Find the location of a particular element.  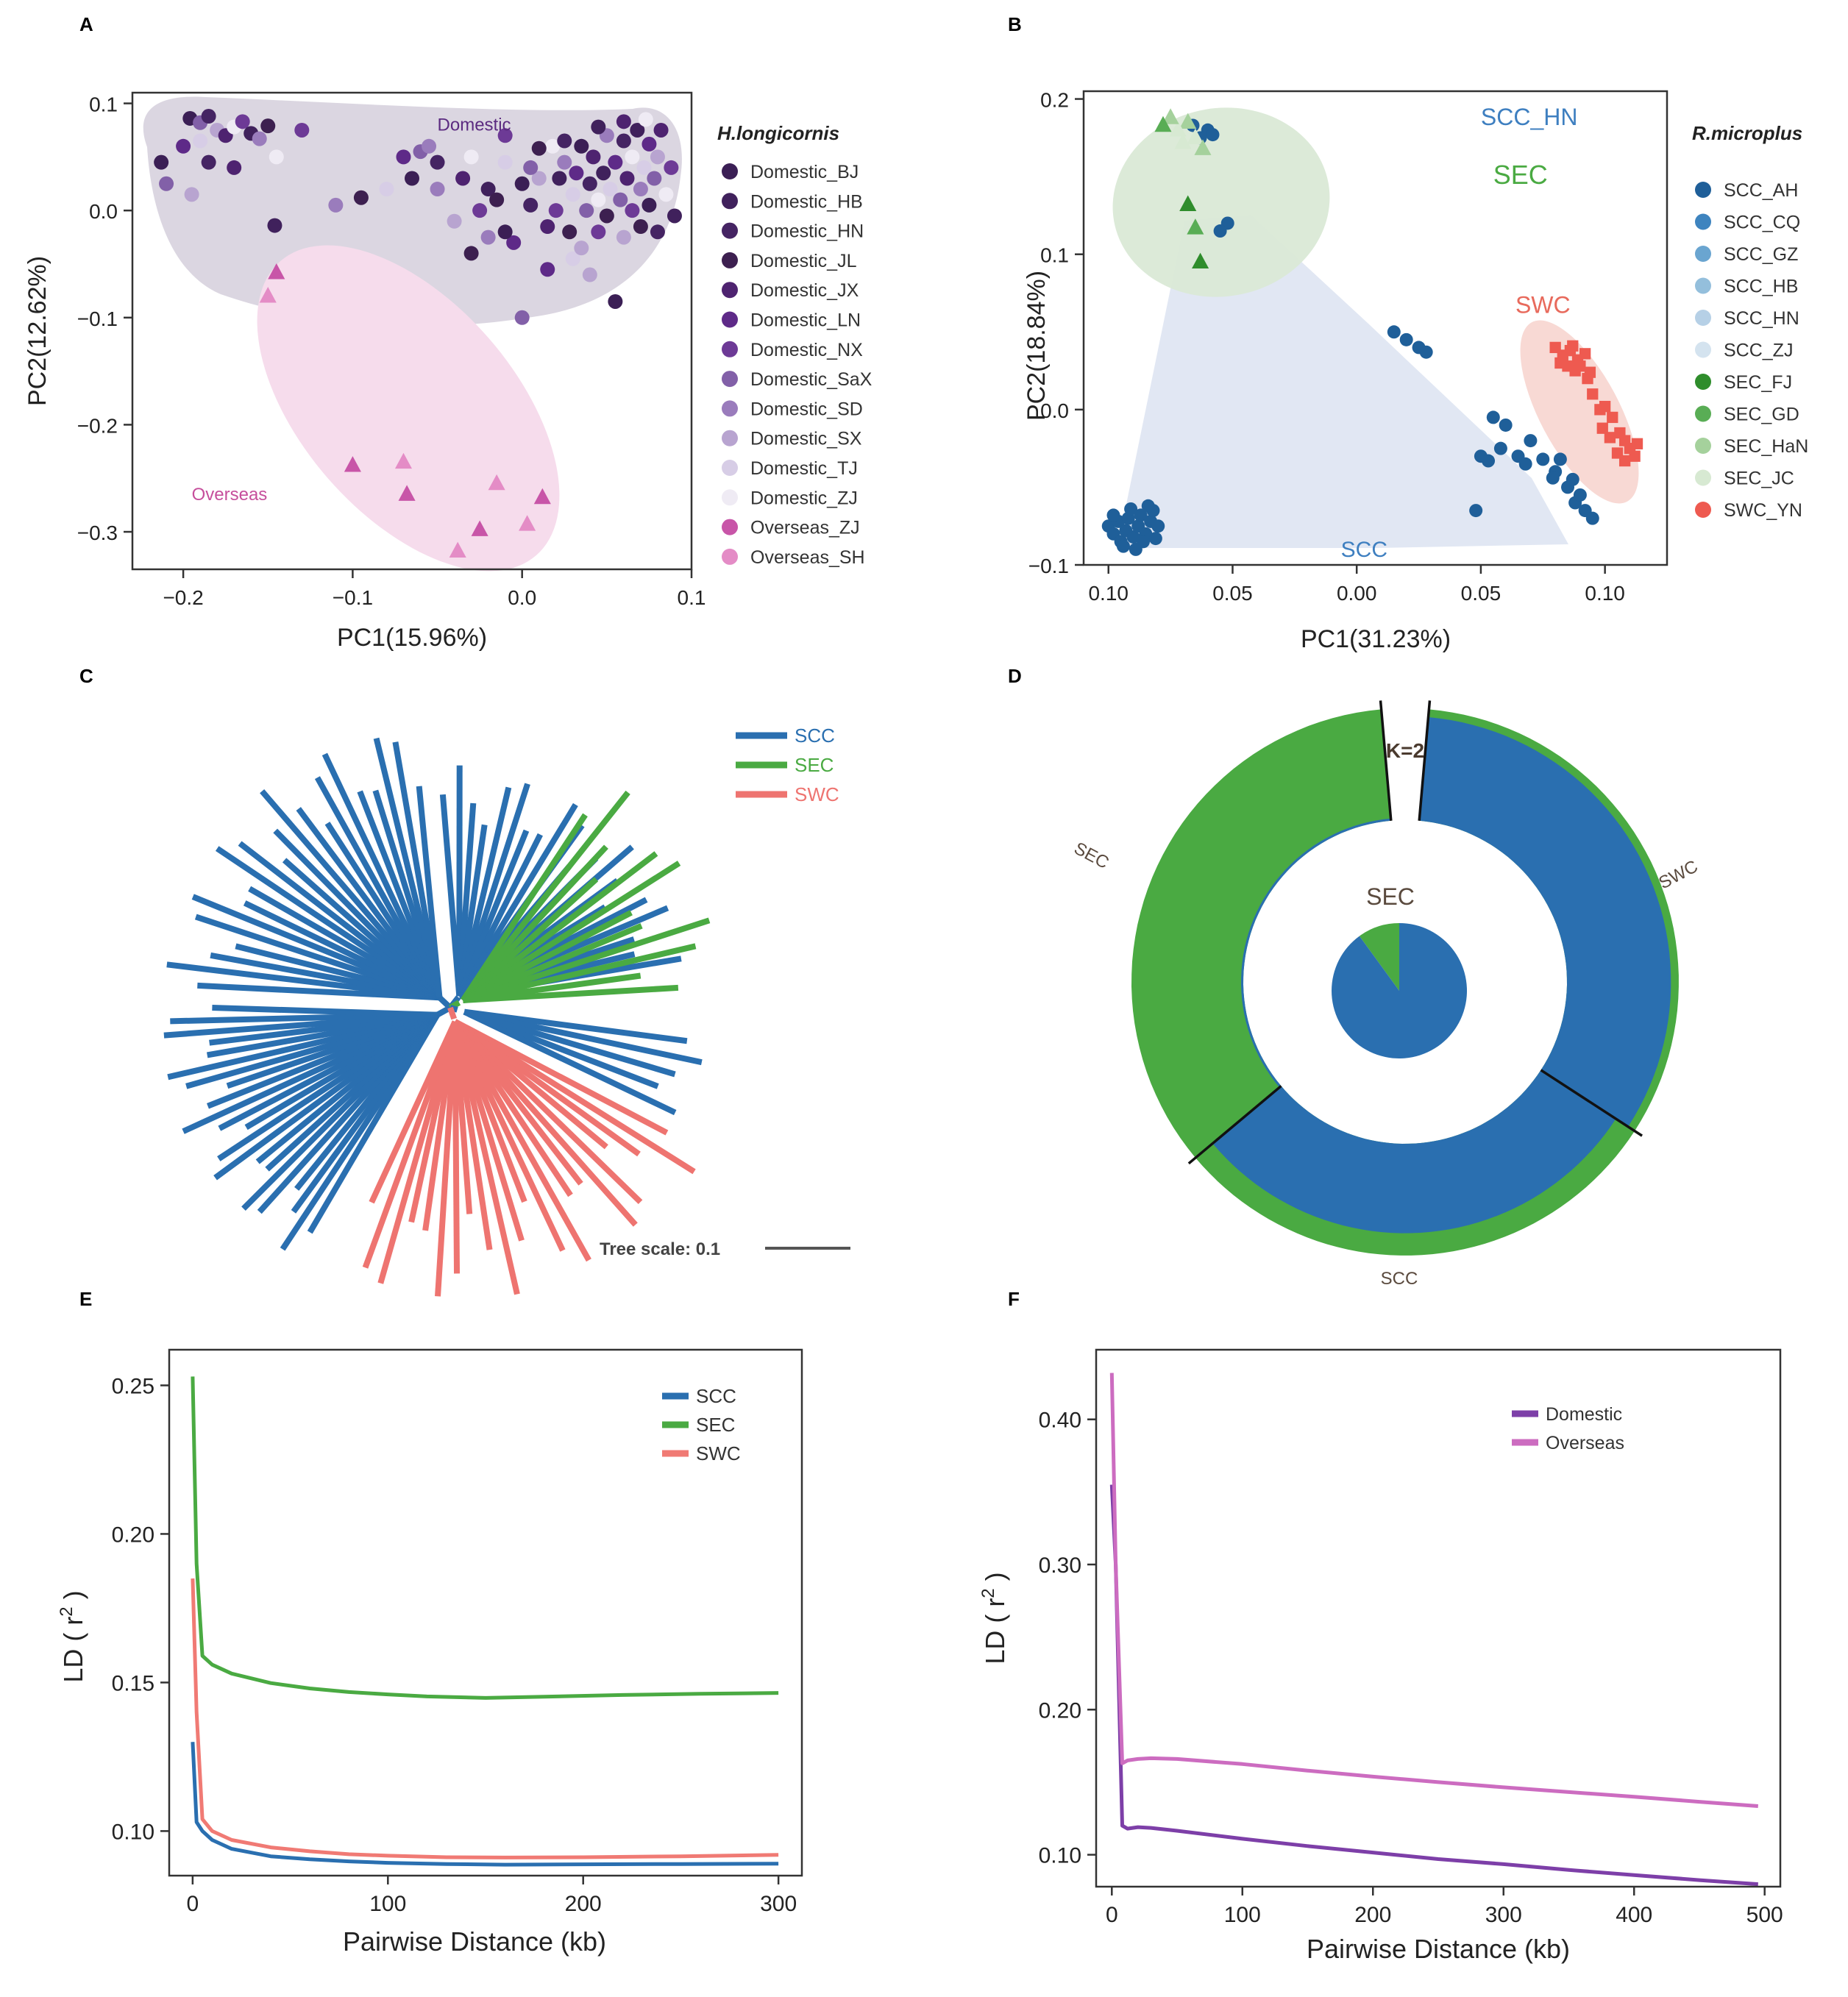

y-tick-label: −0.3 is located at coordinates (97, 533).